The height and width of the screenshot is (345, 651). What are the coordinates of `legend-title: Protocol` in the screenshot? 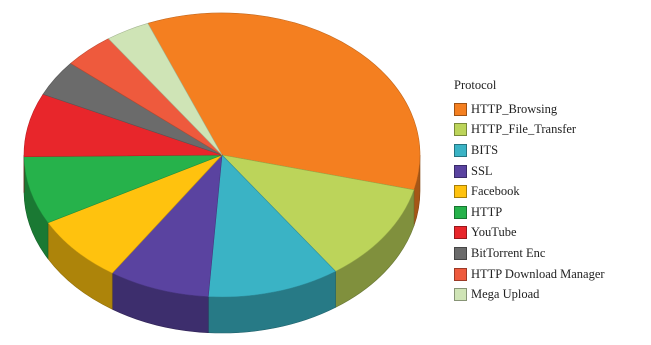 It's located at (475, 85).